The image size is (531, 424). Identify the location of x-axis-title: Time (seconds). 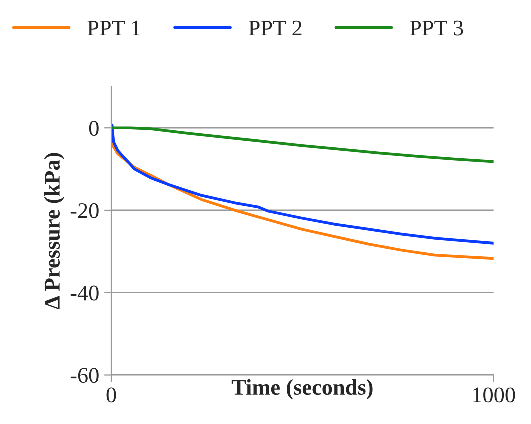
(302, 389).